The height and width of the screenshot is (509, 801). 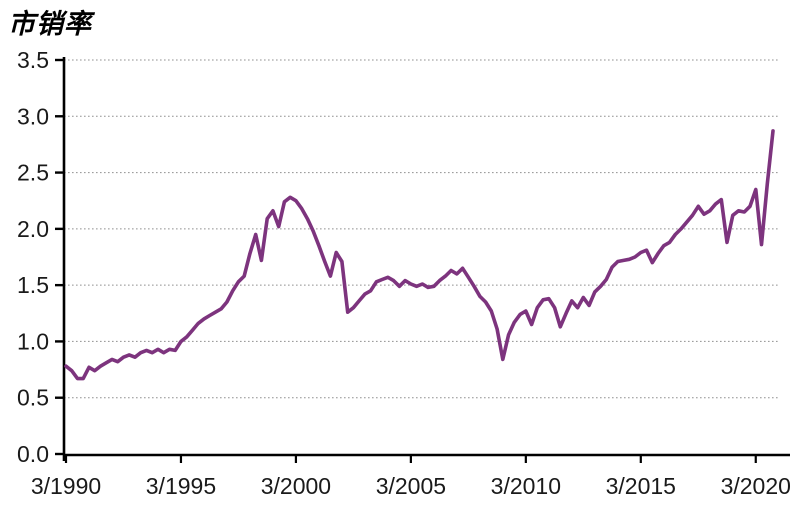 I want to click on chart-title: 市销率, so click(x=50, y=24).